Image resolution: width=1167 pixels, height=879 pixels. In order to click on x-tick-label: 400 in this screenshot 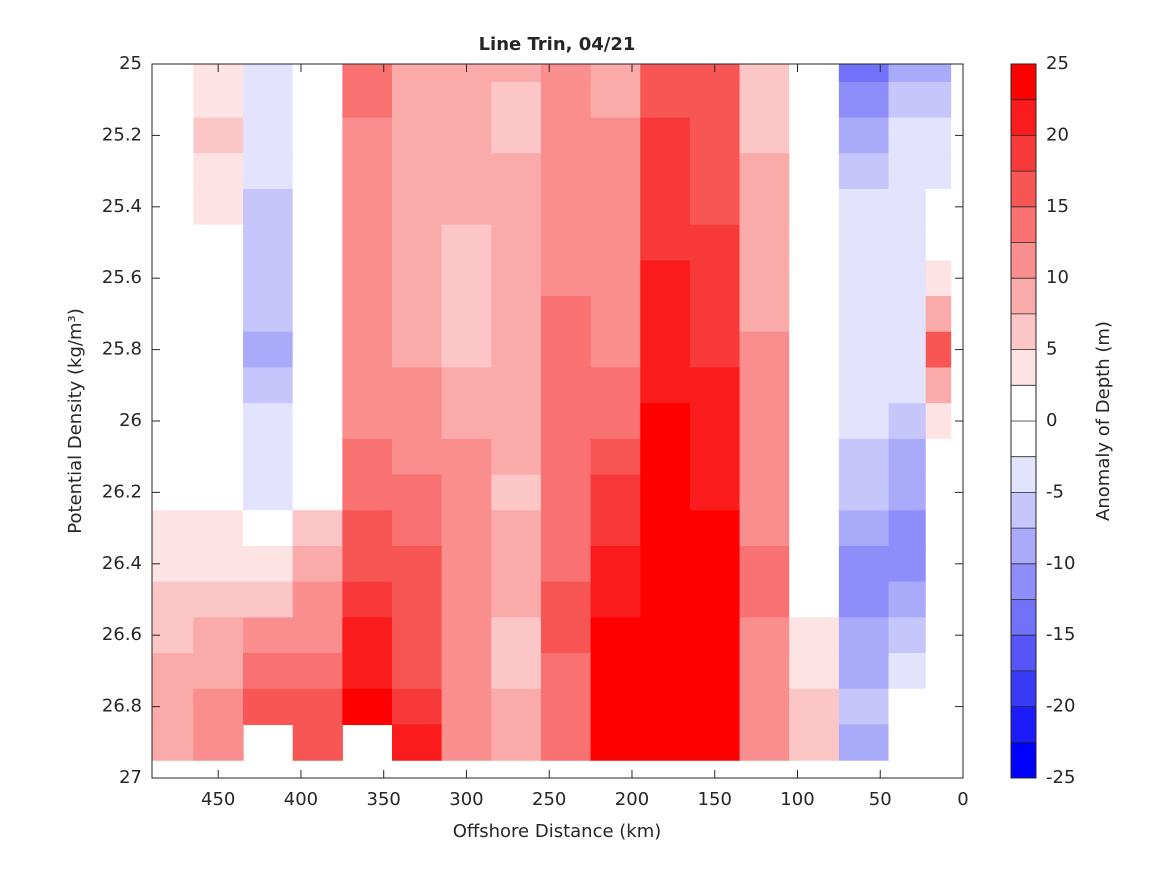, I will do `click(301, 799)`.